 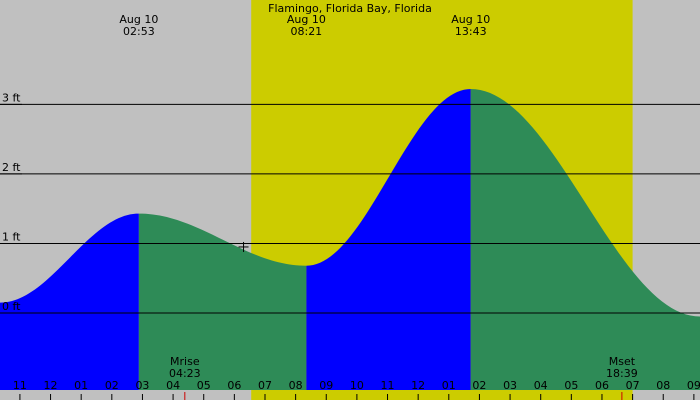 I want to click on y-tick-label: 0 ft, so click(x=11, y=306).